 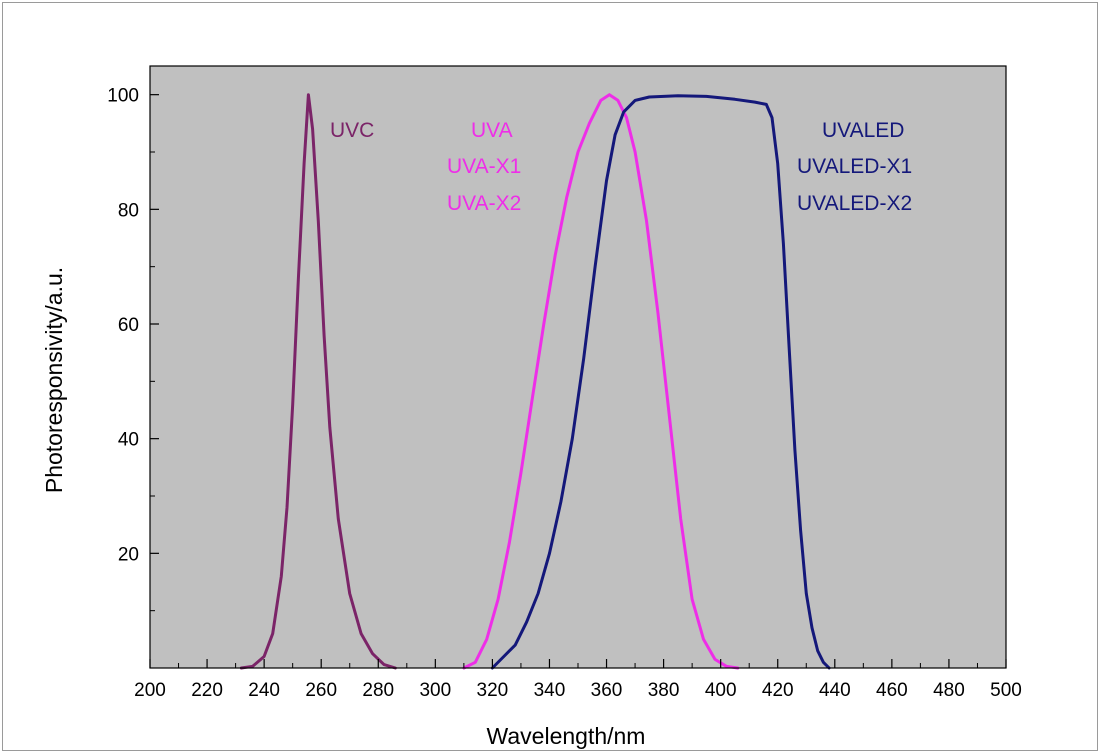 What do you see at coordinates (566, 736) in the screenshot?
I see `x-axis-title: Wavelength/nm` at bounding box center [566, 736].